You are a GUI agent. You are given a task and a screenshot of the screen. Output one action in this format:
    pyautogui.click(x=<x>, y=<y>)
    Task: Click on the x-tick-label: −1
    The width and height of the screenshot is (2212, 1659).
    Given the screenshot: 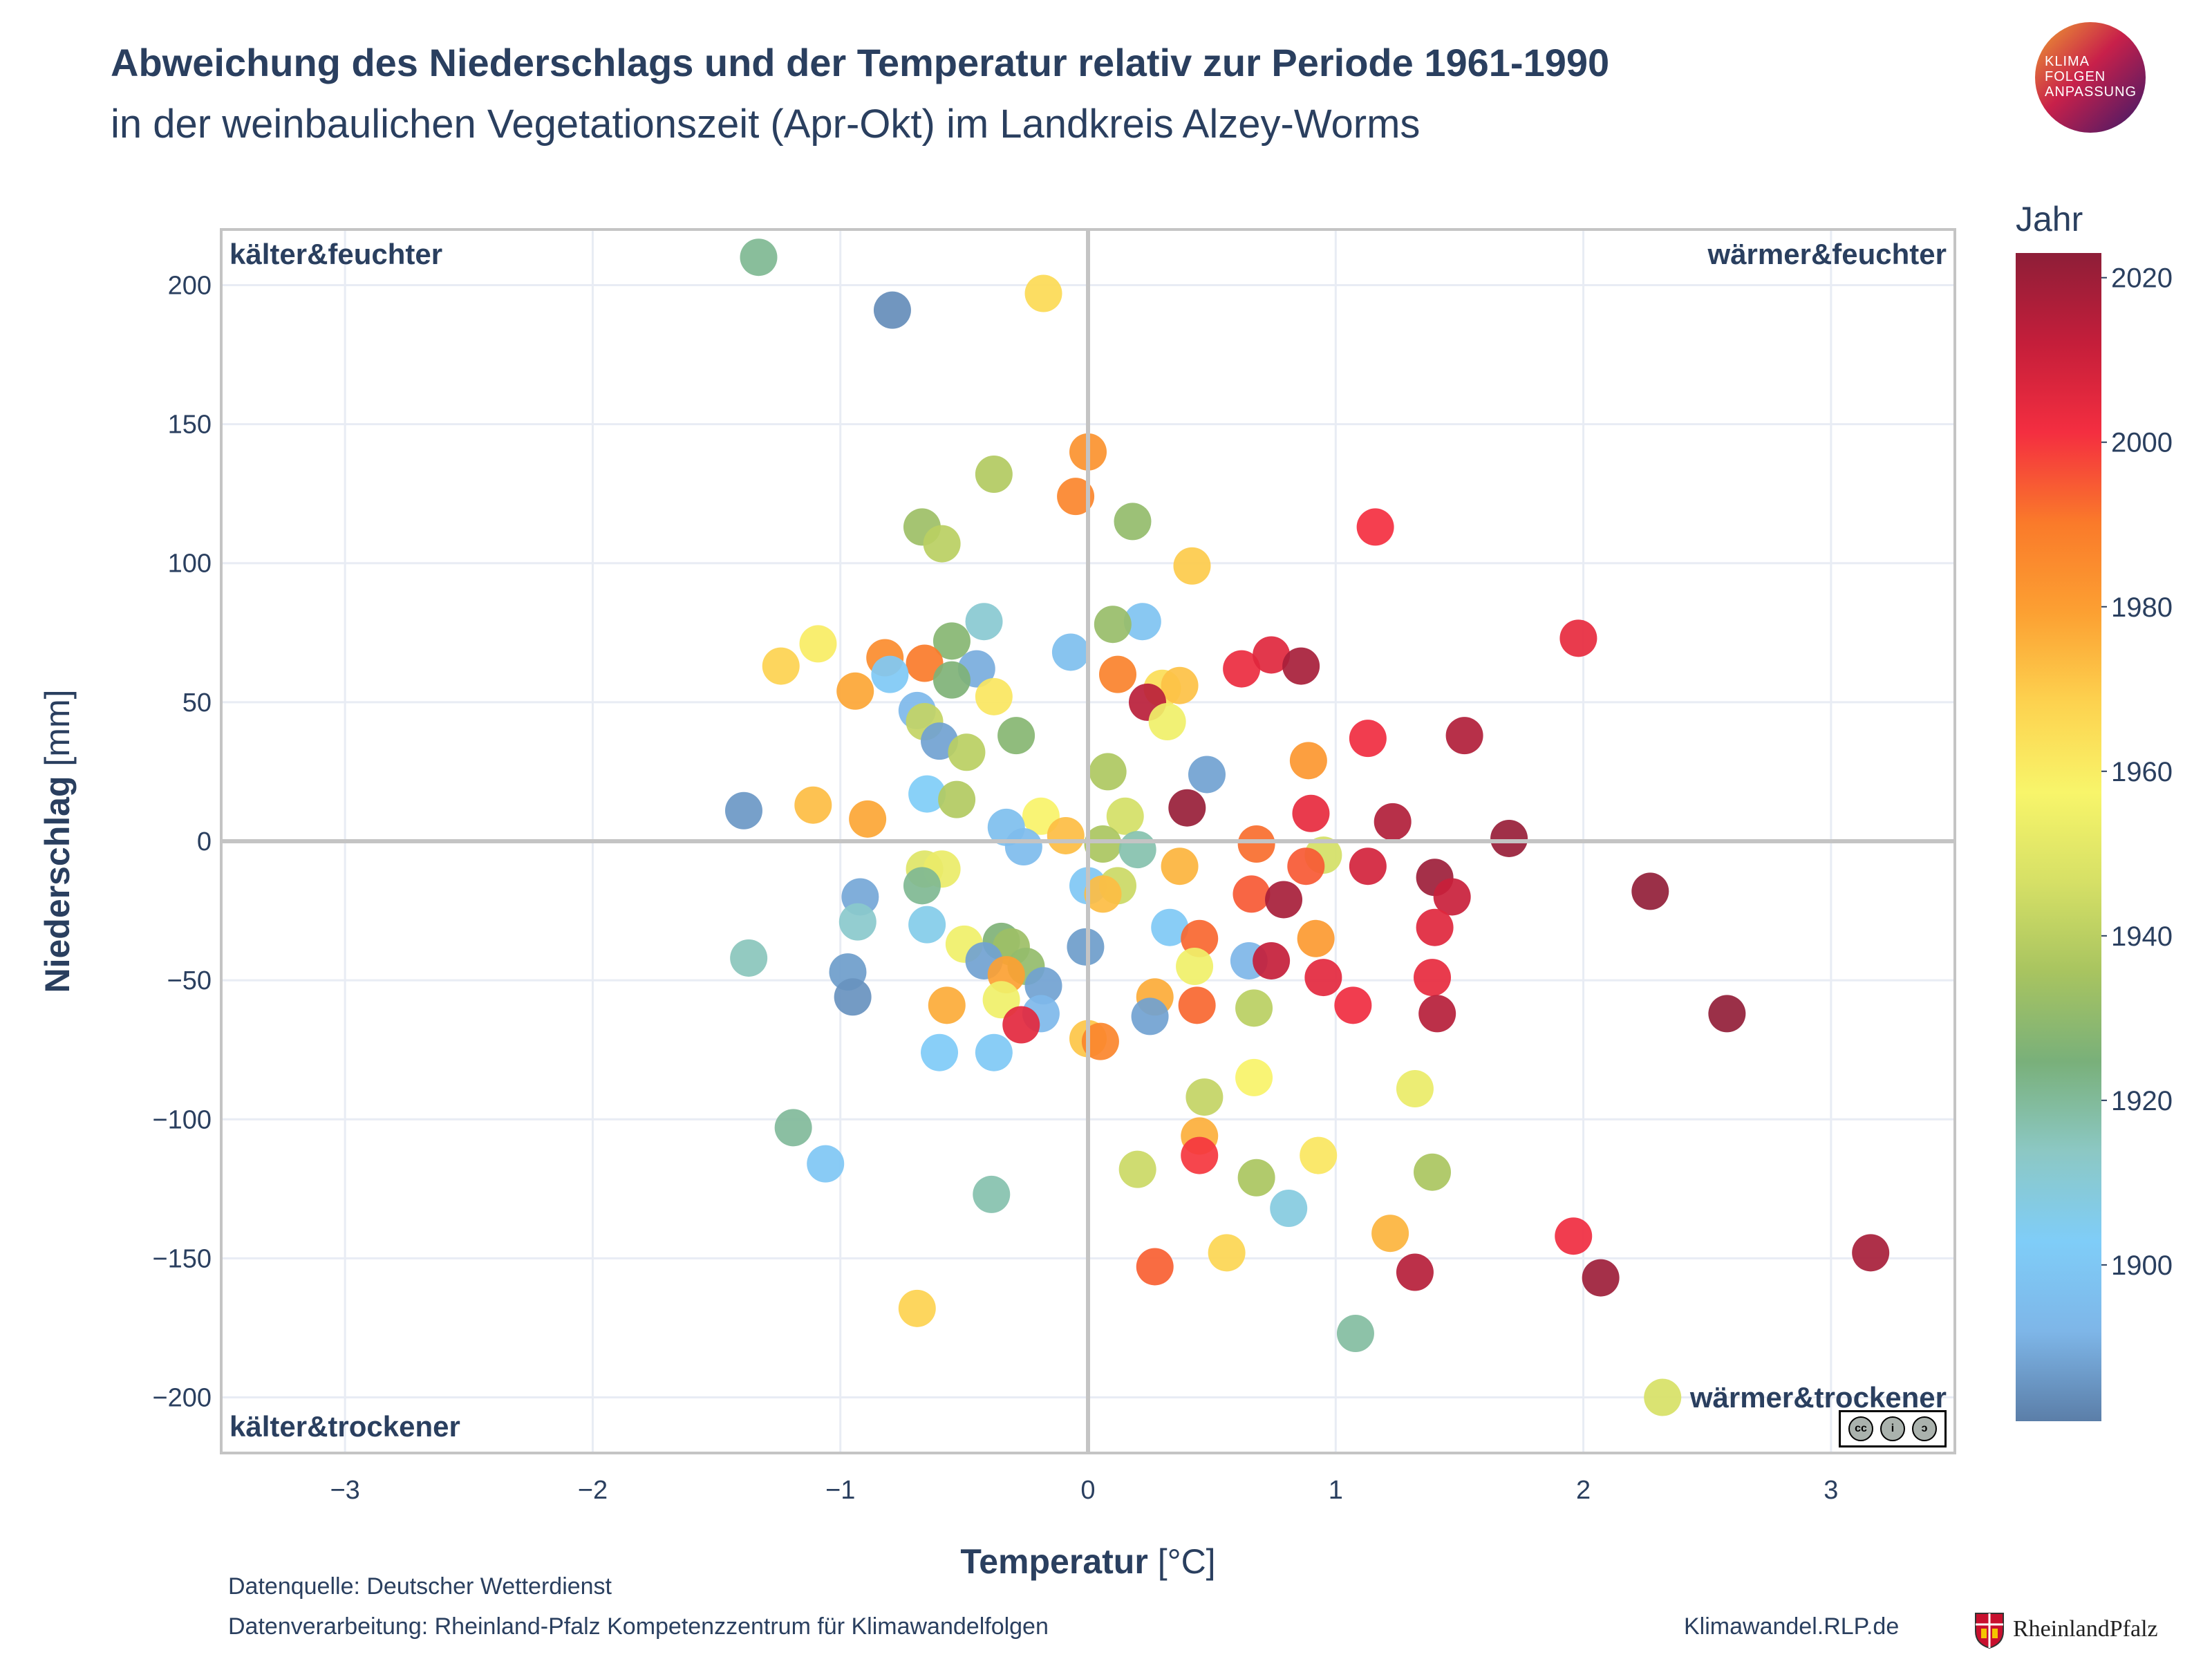 What is the action you would take?
    pyautogui.click(x=840, y=1490)
    